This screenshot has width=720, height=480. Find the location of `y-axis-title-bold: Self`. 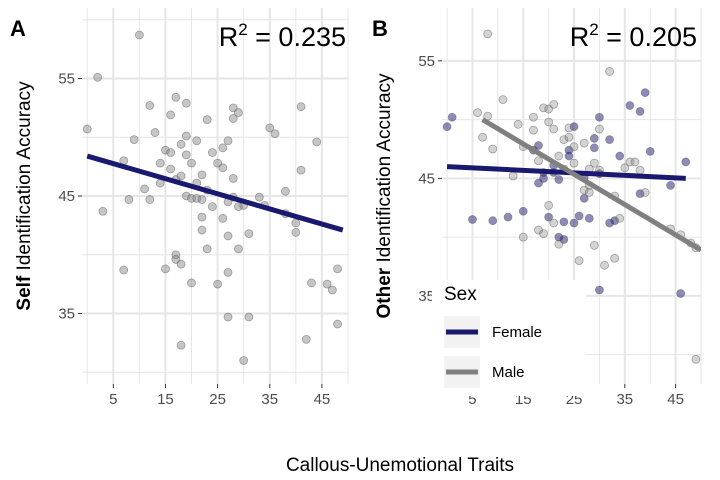

y-axis-title-bold: Self is located at coordinates (24, 293).